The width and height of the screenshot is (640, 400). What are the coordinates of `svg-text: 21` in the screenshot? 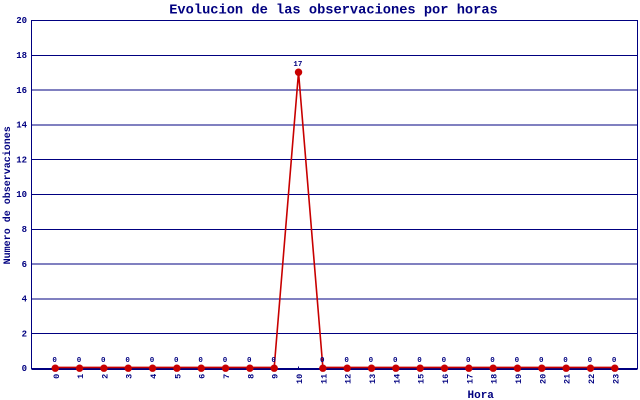 It's located at (568, 379).